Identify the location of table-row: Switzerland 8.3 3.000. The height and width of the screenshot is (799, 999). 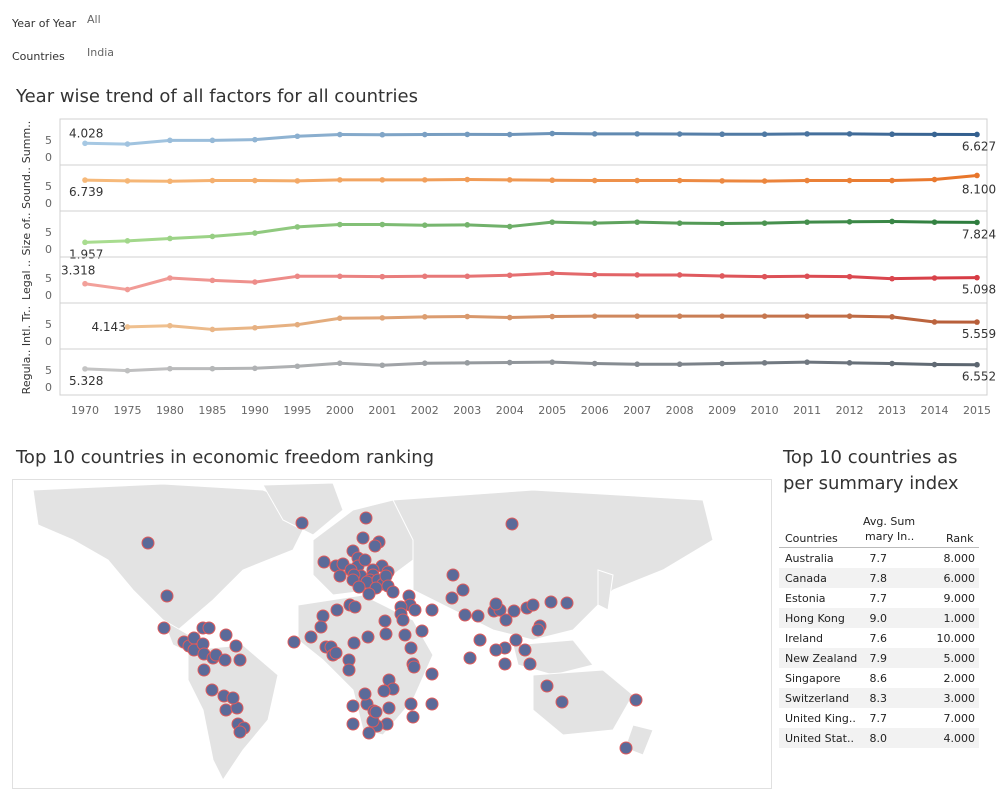
(879, 698).